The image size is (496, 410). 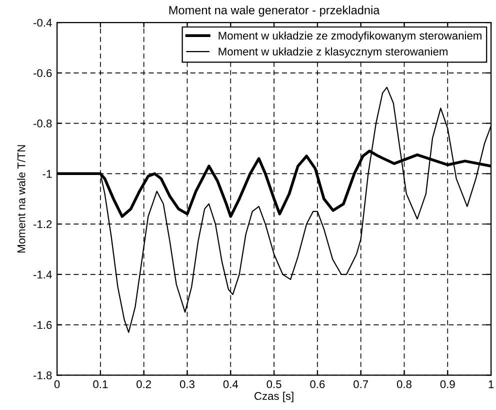 I want to click on x-tick-label: 0.8, so click(x=404, y=384).